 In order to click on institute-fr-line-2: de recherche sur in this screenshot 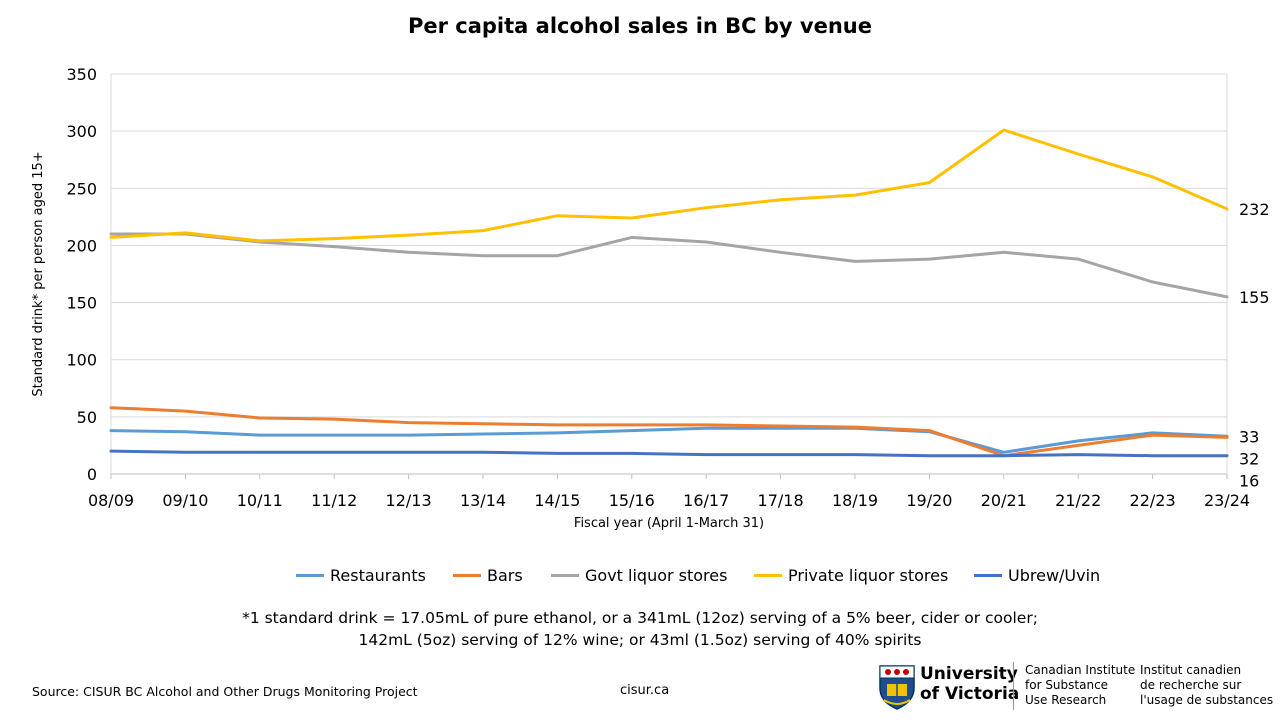, I will do `click(1191, 685)`.